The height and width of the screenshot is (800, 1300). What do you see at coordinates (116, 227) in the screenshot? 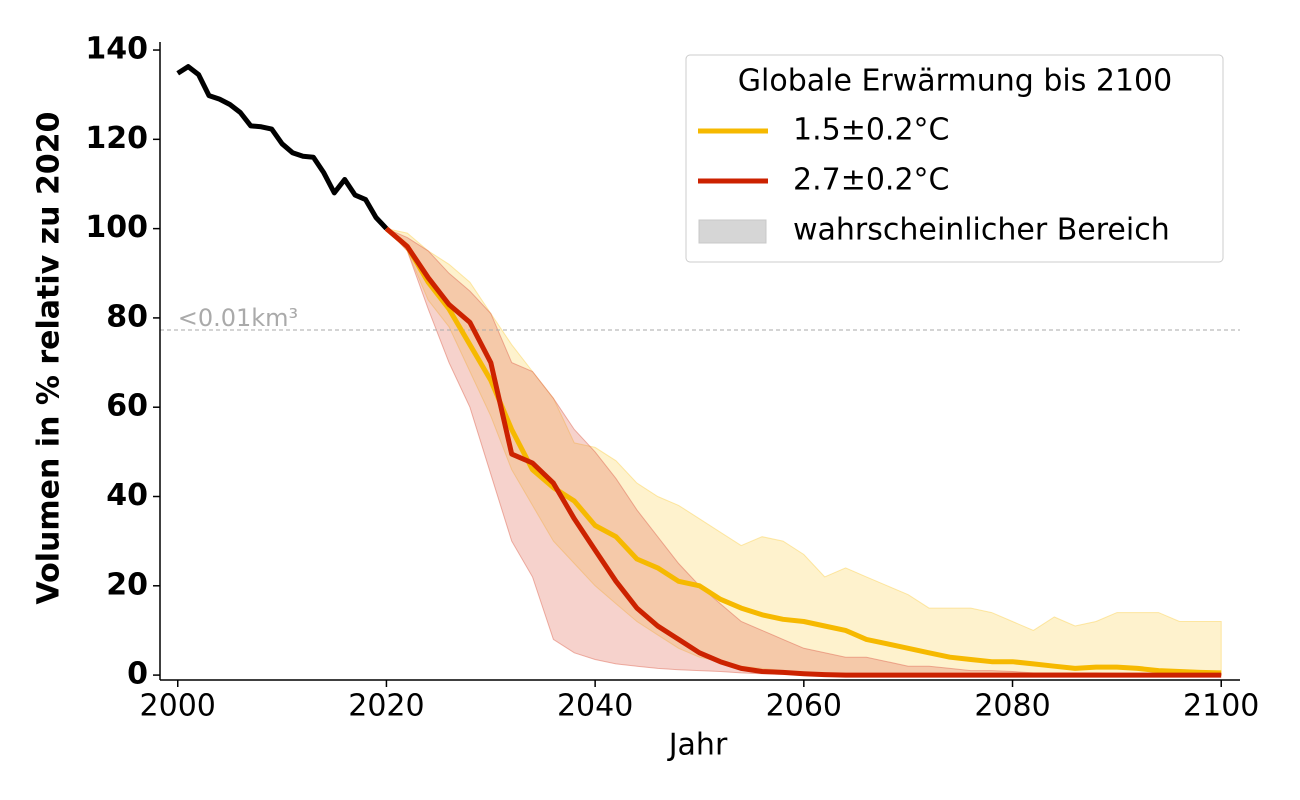
I see `y-tick-label: 100` at bounding box center [116, 227].